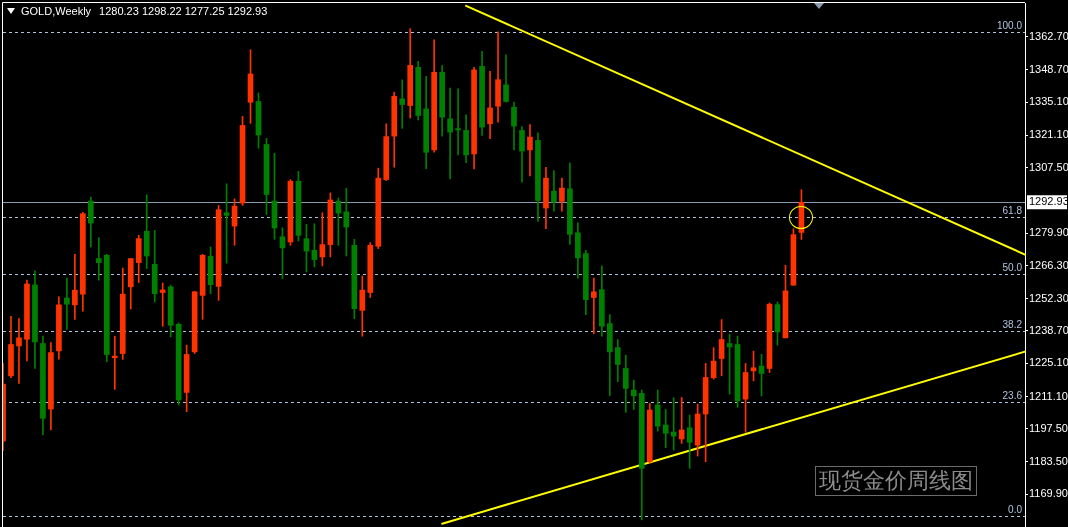 This screenshot has height=527, width=1068. Describe the element at coordinates (896, 481) in the screenshot. I see `annotation: 现货金价周线图` at that location.